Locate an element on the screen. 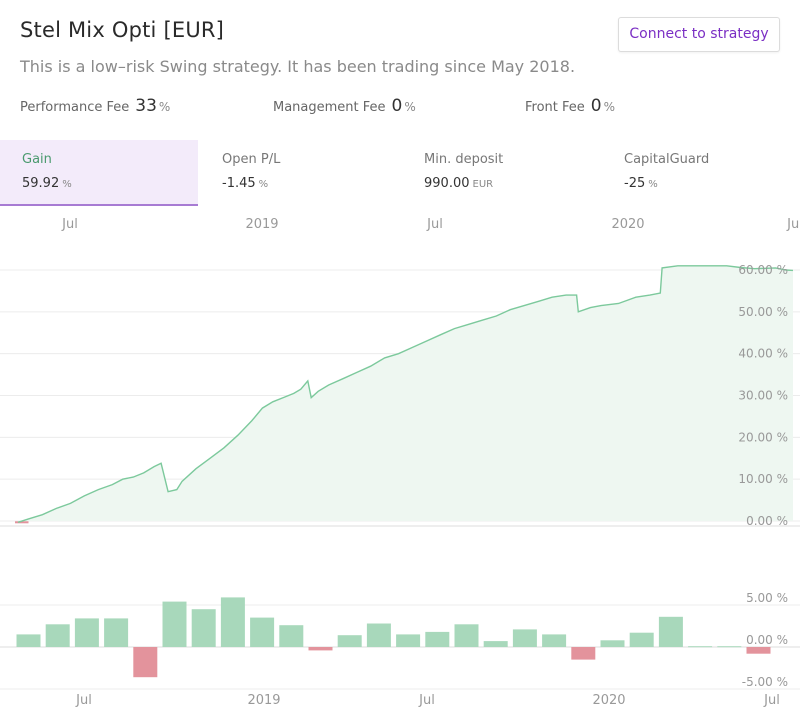 Image resolution: width=800 pixels, height=714 pixels. monthly-y-axis: 5.00 % 0.00 % -5.00 % is located at coordinates (765, 640).